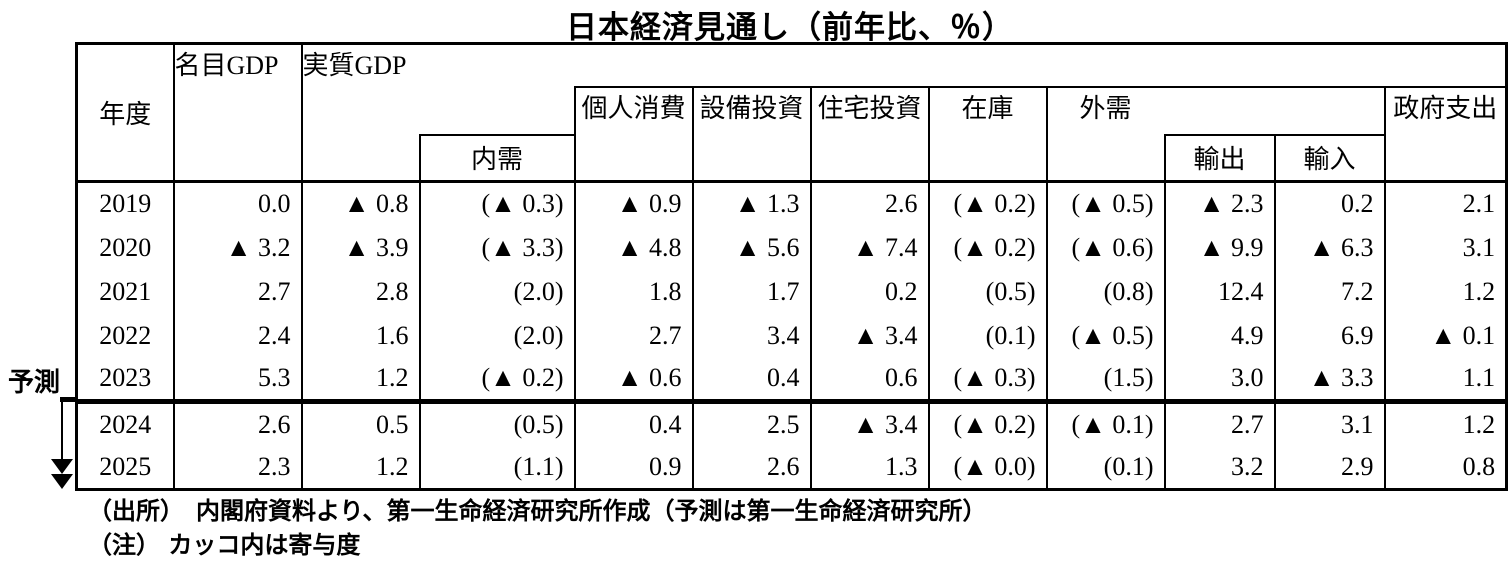 Image resolution: width=1508 pixels, height=562 pixels. What do you see at coordinates (1105, 379) in the screenshot?
I see `table-cell: (1.5)` at bounding box center [1105, 379].